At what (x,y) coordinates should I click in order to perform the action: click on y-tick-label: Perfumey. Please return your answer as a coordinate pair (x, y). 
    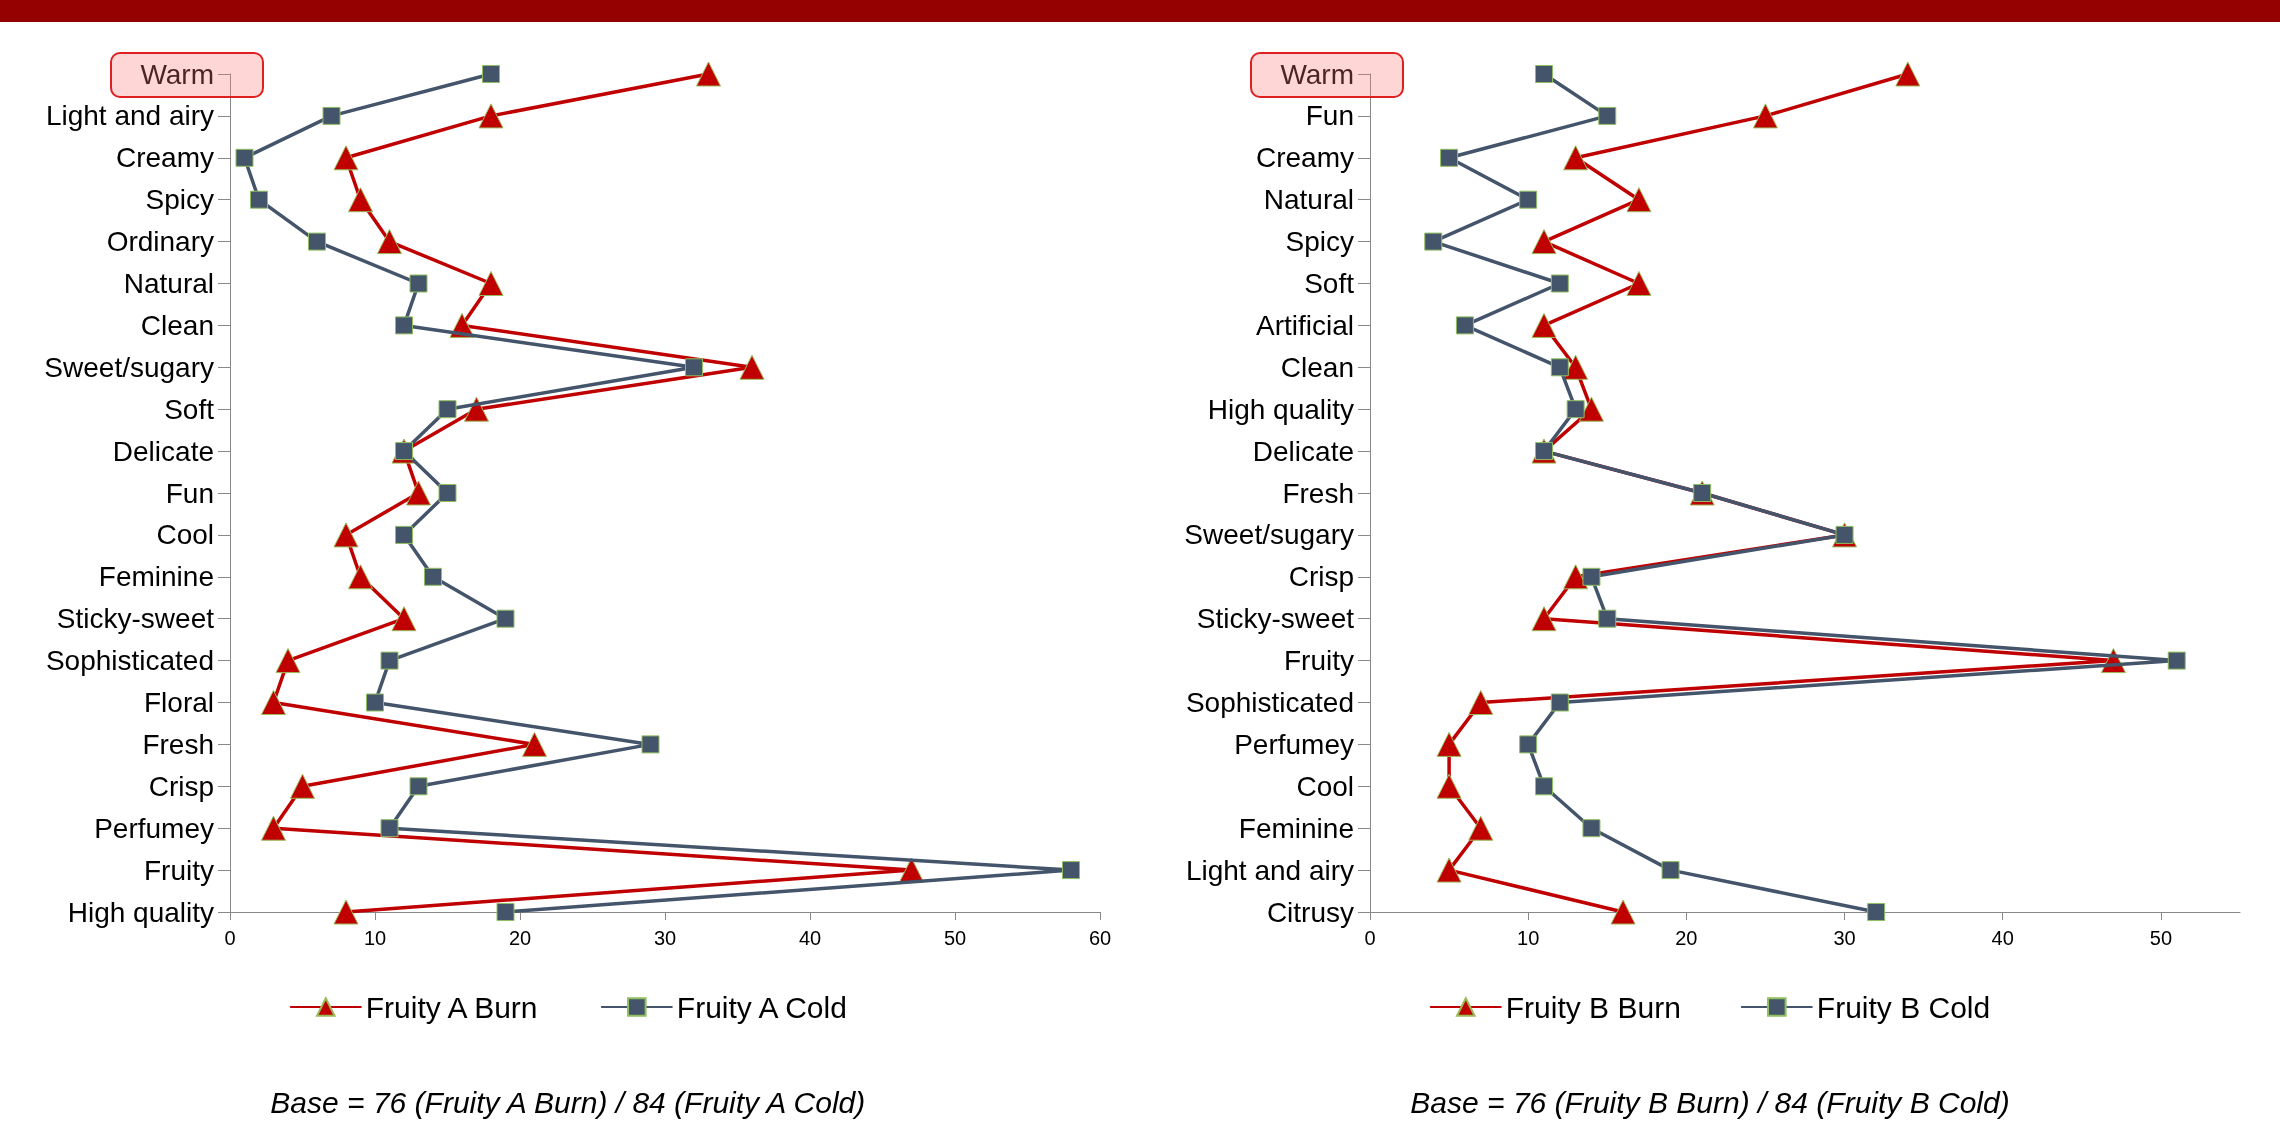
    Looking at the image, I should click on (1294, 744).